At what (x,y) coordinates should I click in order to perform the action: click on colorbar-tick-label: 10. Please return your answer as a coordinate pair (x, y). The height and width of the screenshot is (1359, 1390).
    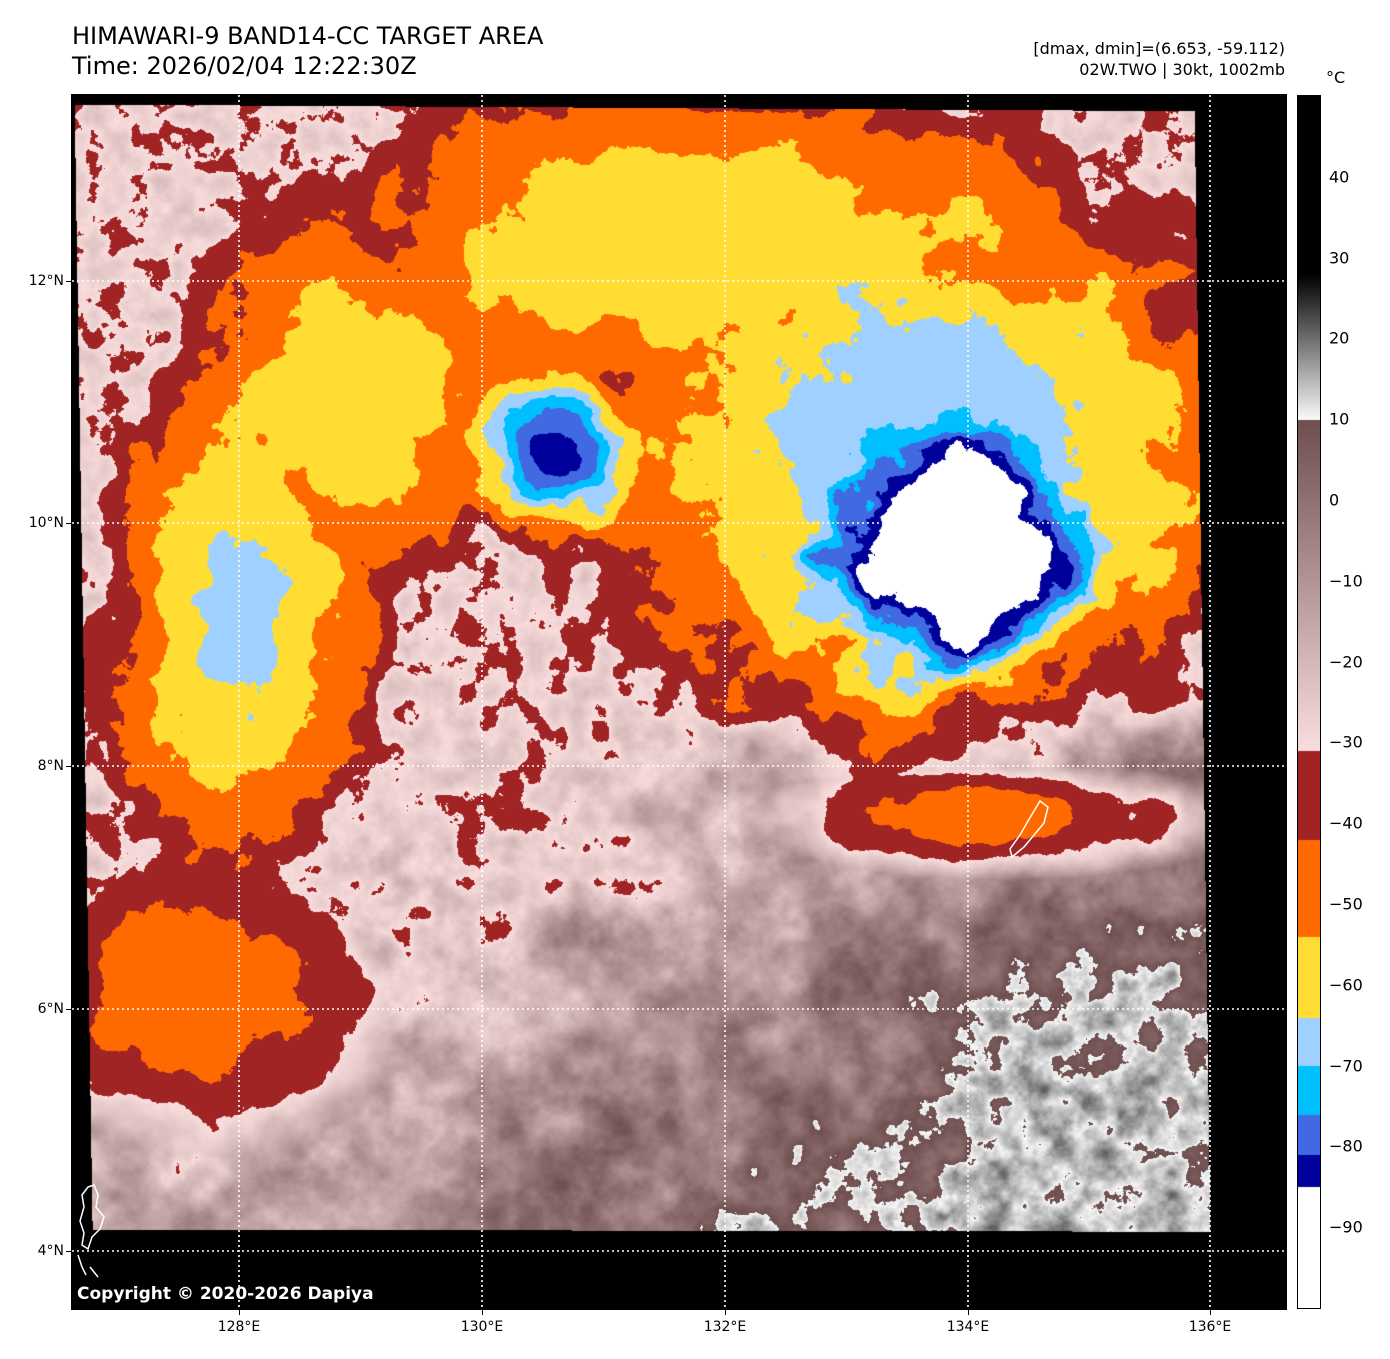
    Looking at the image, I should click on (1339, 419).